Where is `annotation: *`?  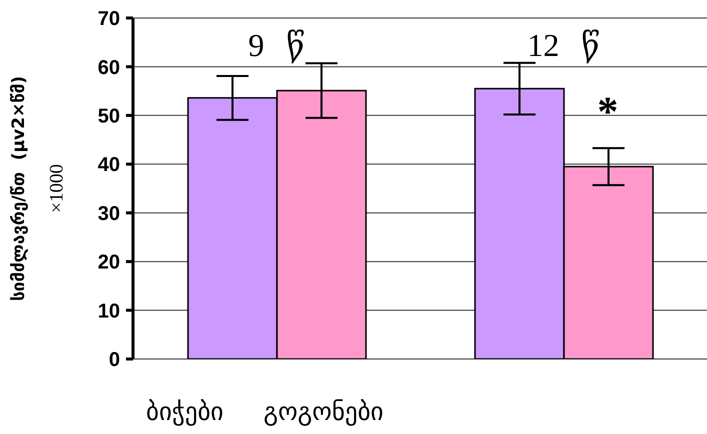
annotation: * is located at coordinates (607, 113).